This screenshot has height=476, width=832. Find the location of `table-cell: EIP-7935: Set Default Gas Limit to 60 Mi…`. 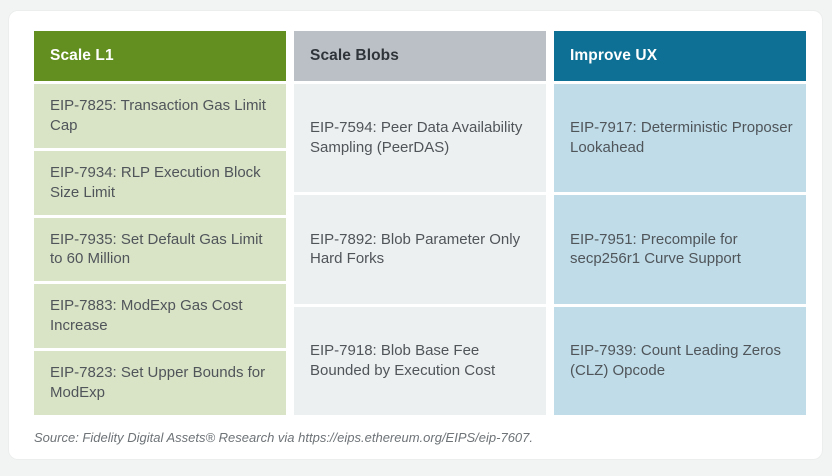

table-cell: EIP-7935: Set Default Gas Limit to 60 Mi… is located at coordinates (160, 249).